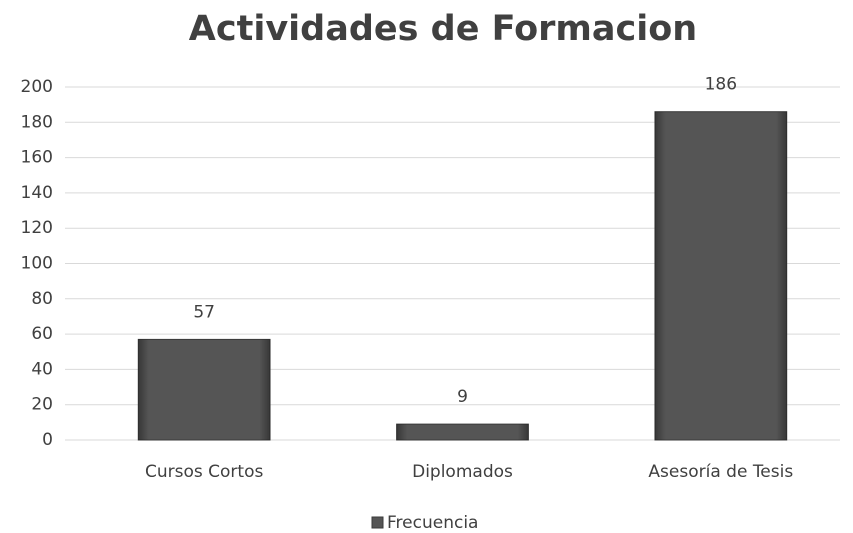 The image size is (853, 533). Describe the element at coordinates (204, 312) in the screenshot. I see `data-label: 57` at that location.